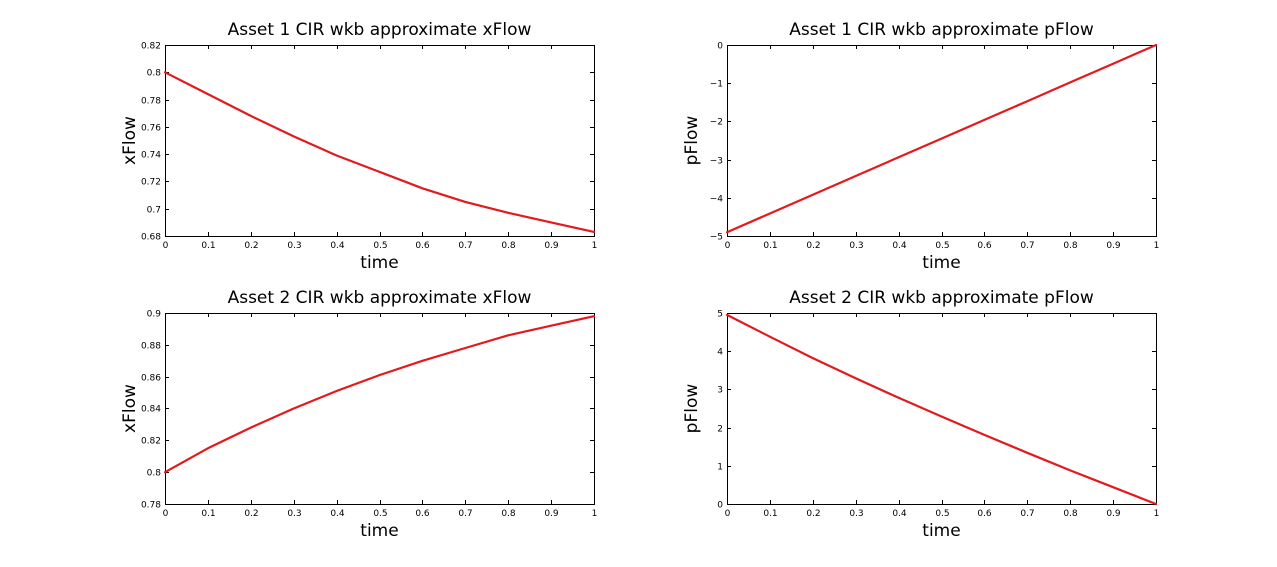 This screenshot has height=567, width=1277. I want to click on chart-title: Asset 2 CIR wkb approximate pFlow, so click(941, 298).